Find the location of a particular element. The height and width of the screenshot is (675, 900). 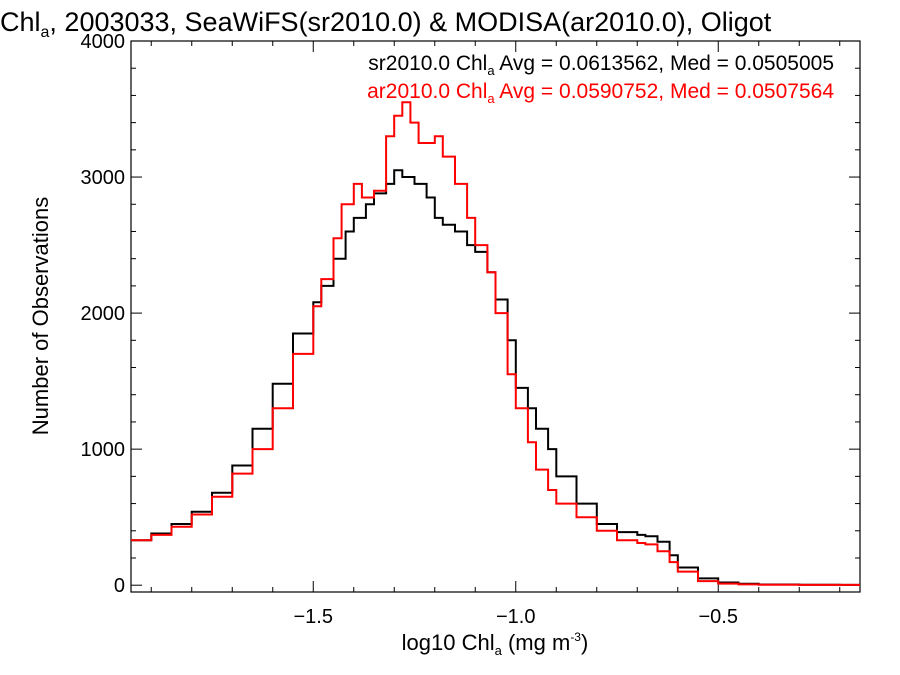

legend-ar2010-prefix: ar2010.0 Chl is located at coordinates (427, 91).